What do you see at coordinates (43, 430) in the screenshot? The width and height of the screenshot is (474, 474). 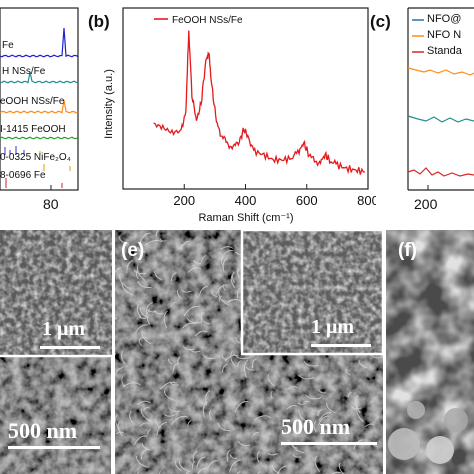 I see `panel-d-scale-bottom: 500 nm` at bounding box center [43, 430].